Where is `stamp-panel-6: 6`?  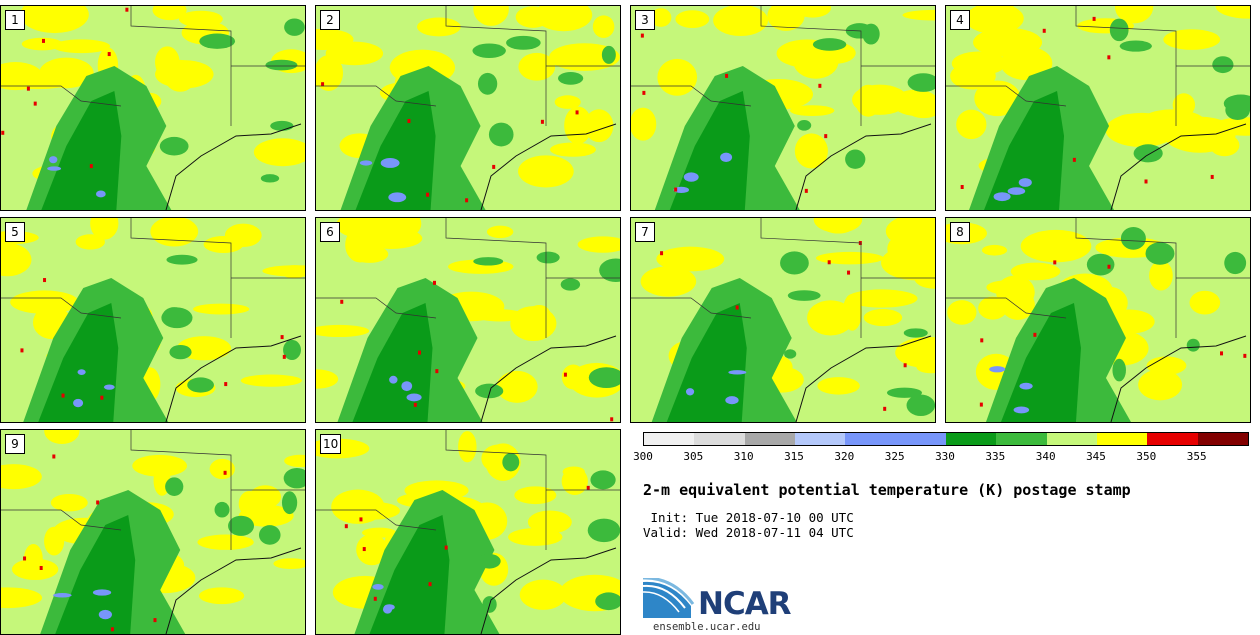
stamp-panel-6: 6 is located at coordinates (468, 320).